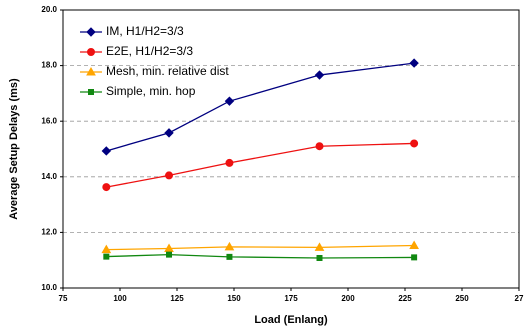 The width and height of the screenshot is (525, 328). Describe the element at coordinates (49, 65) in the screenshot. I see `y-tick-label: 18.0` at that location.